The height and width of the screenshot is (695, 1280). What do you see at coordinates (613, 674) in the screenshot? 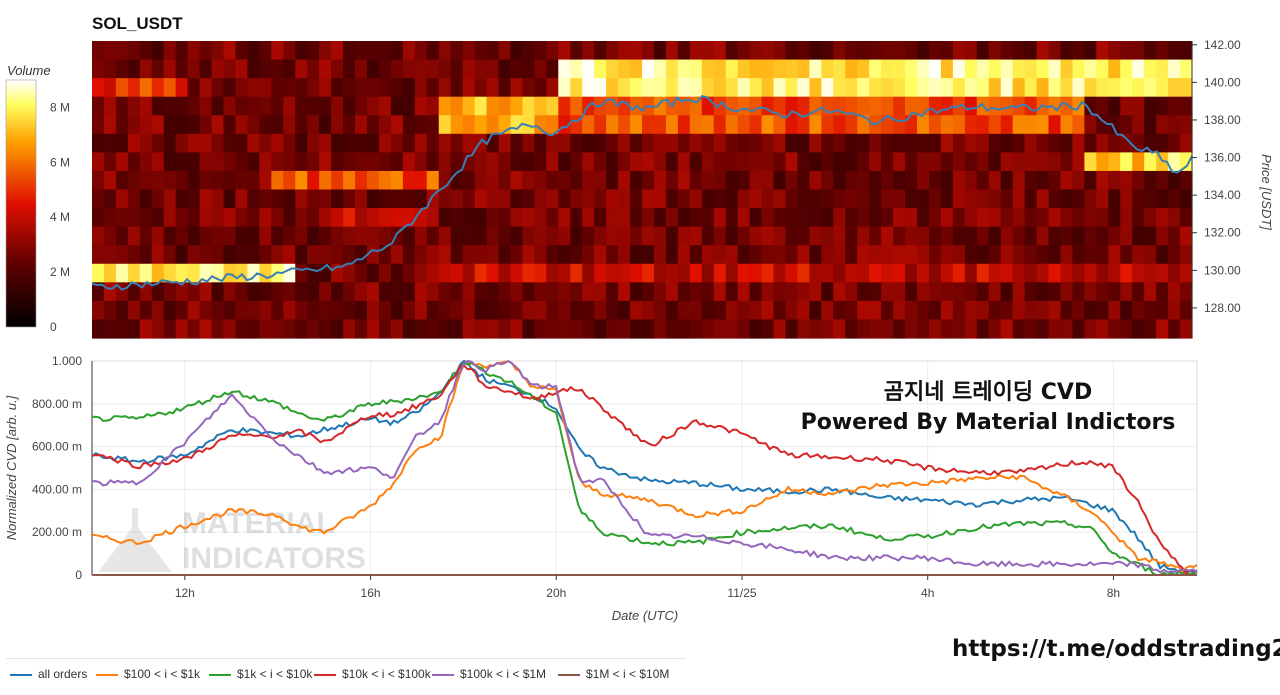
I see `legend-item: $1M < i < $10M` at bounding box center [613, 674].